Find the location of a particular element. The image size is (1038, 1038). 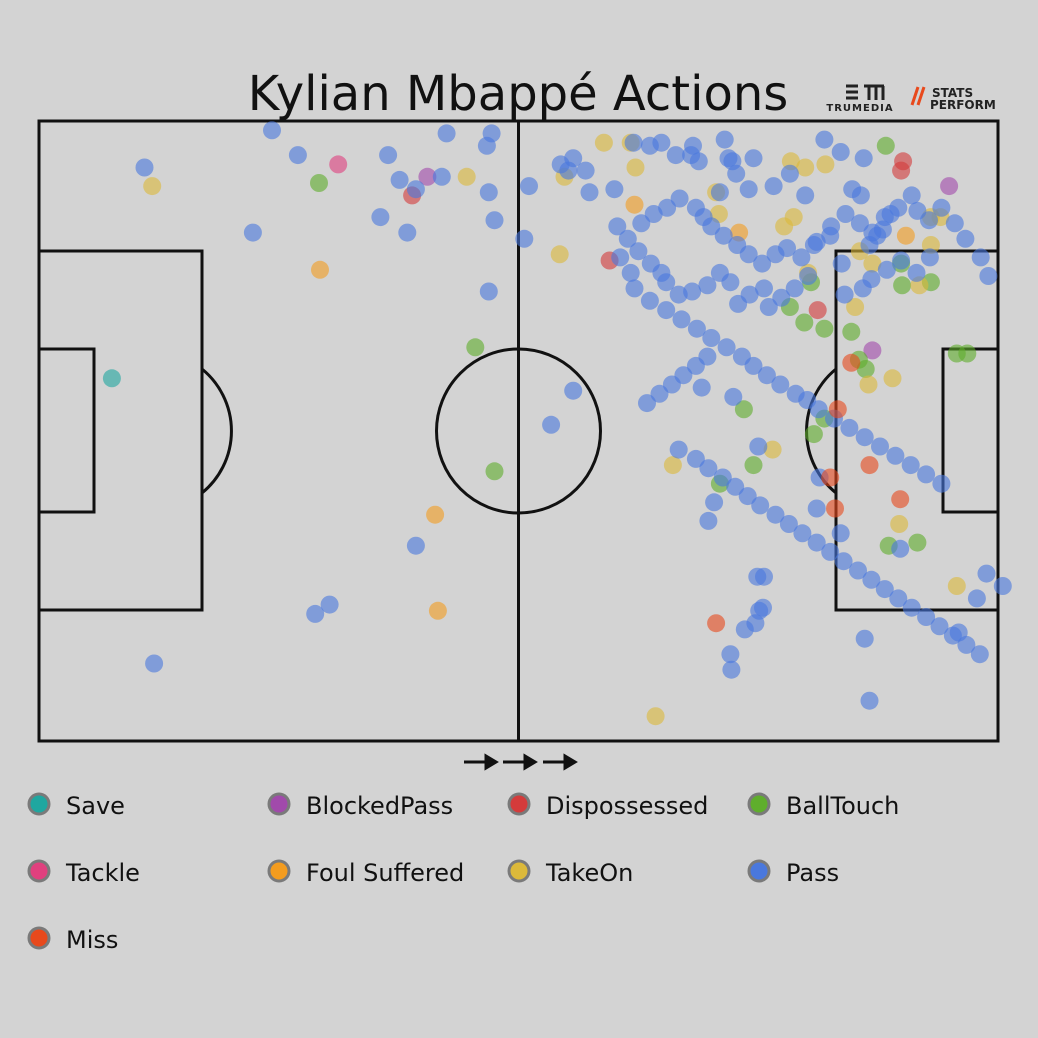

legend-item-dispossessed: Dispossessed is located at coordinates (607, 806).